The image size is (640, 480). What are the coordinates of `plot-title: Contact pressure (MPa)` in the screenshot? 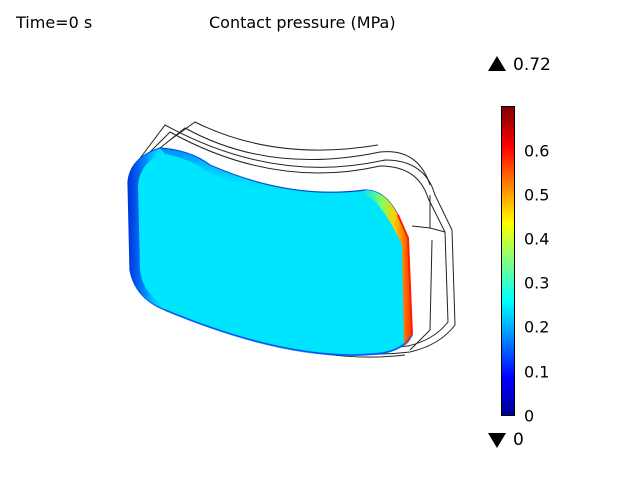 It's located at (302, 22).